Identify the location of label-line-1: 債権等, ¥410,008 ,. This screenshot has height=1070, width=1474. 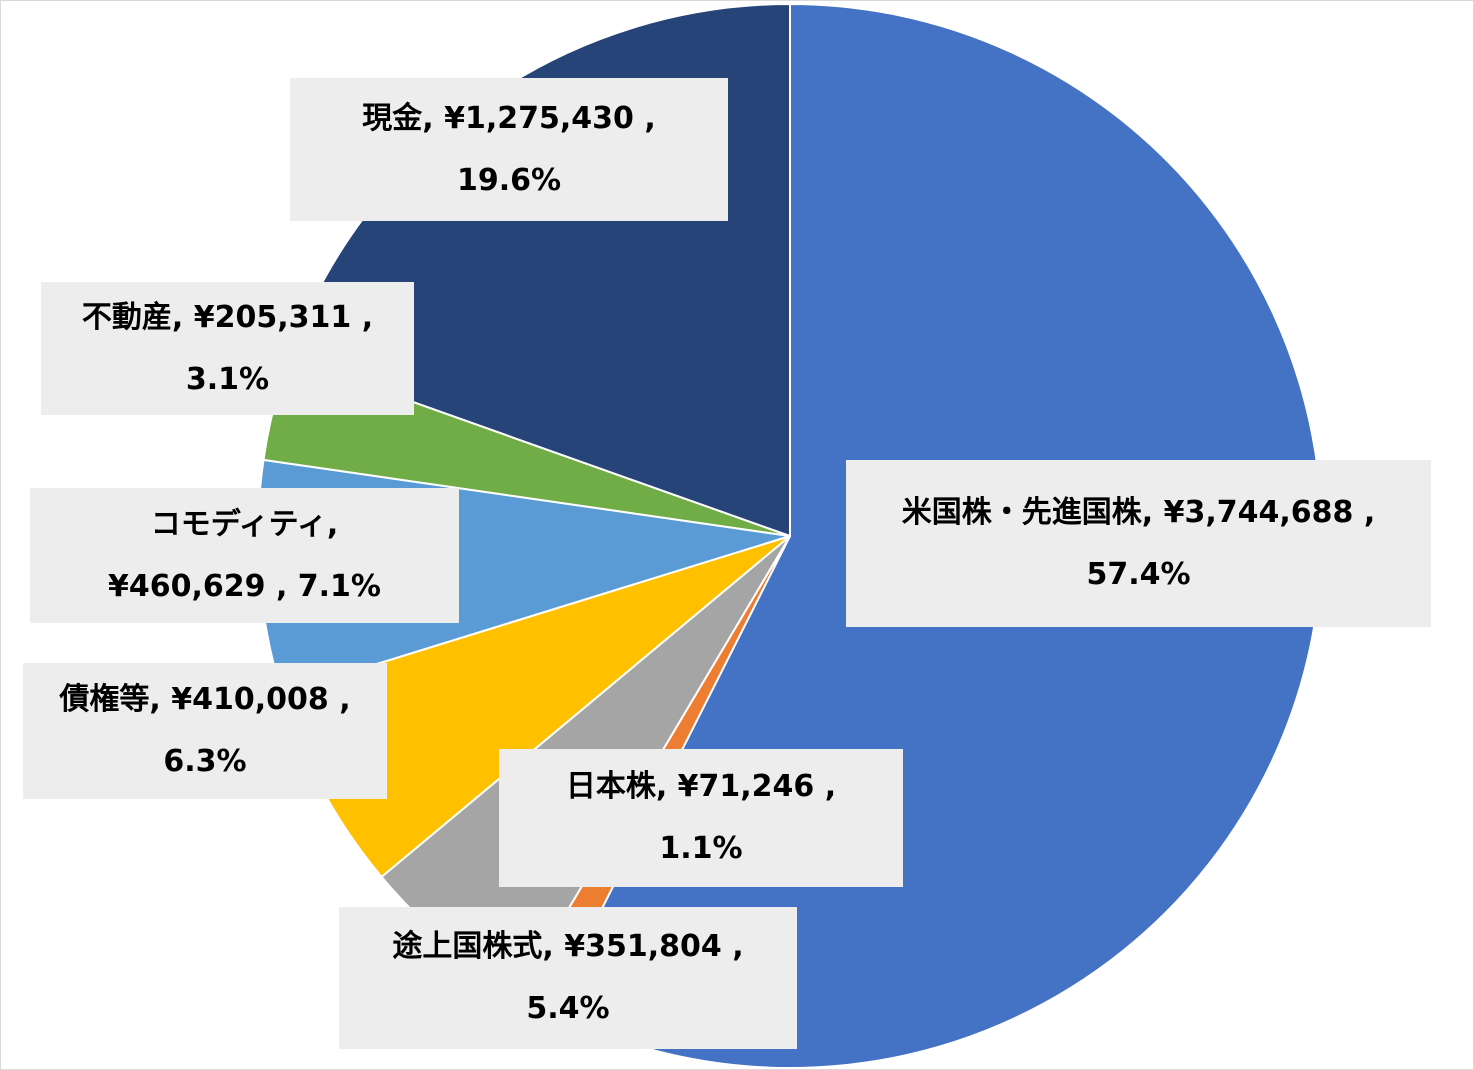
(205, 699).